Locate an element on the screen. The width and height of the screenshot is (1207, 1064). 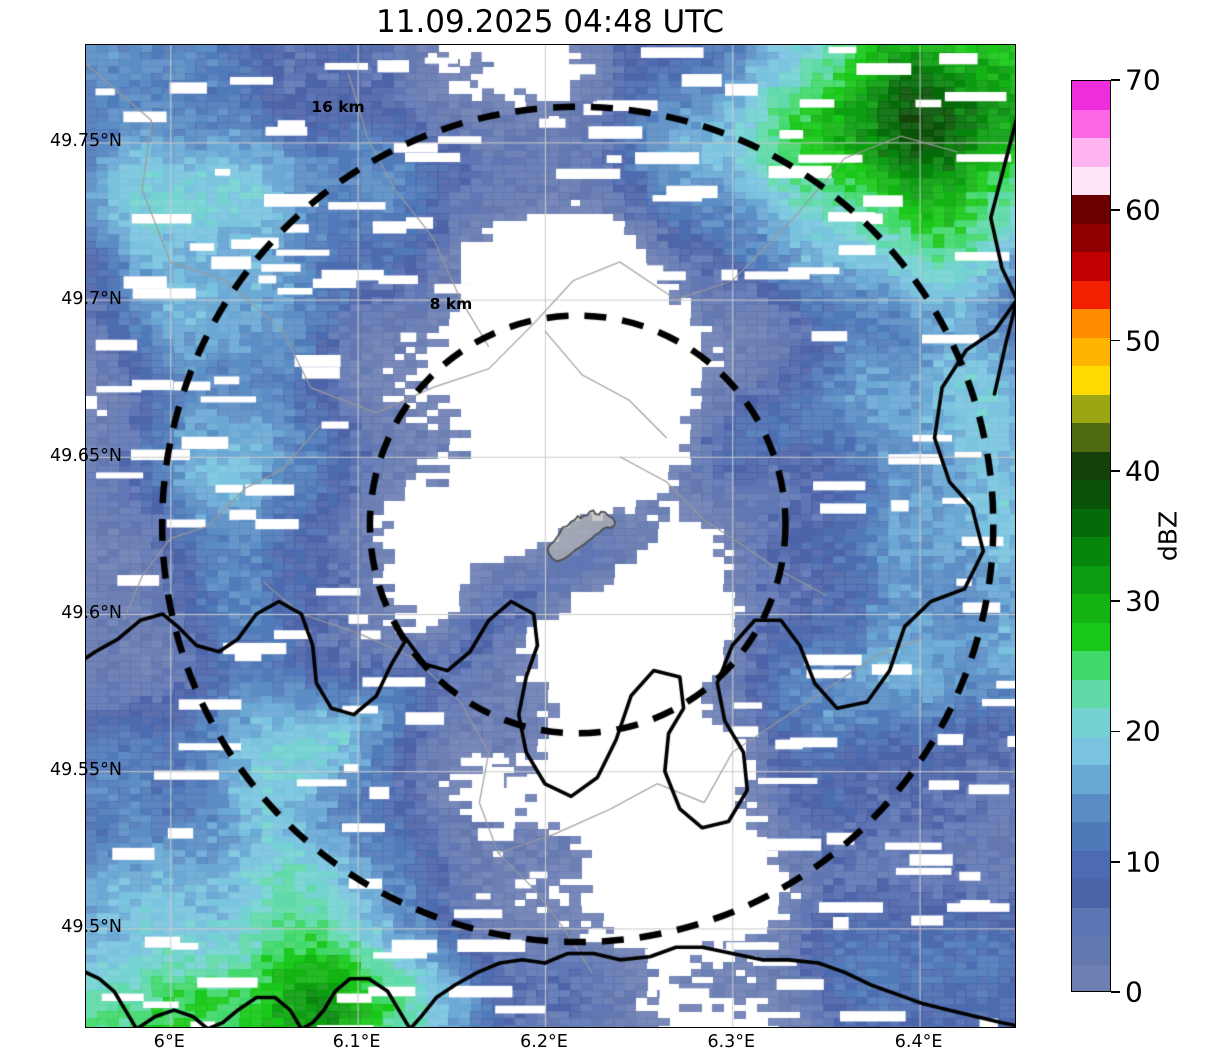
colorbar-tick-label: 20 is located at coordinates (1143, 731).